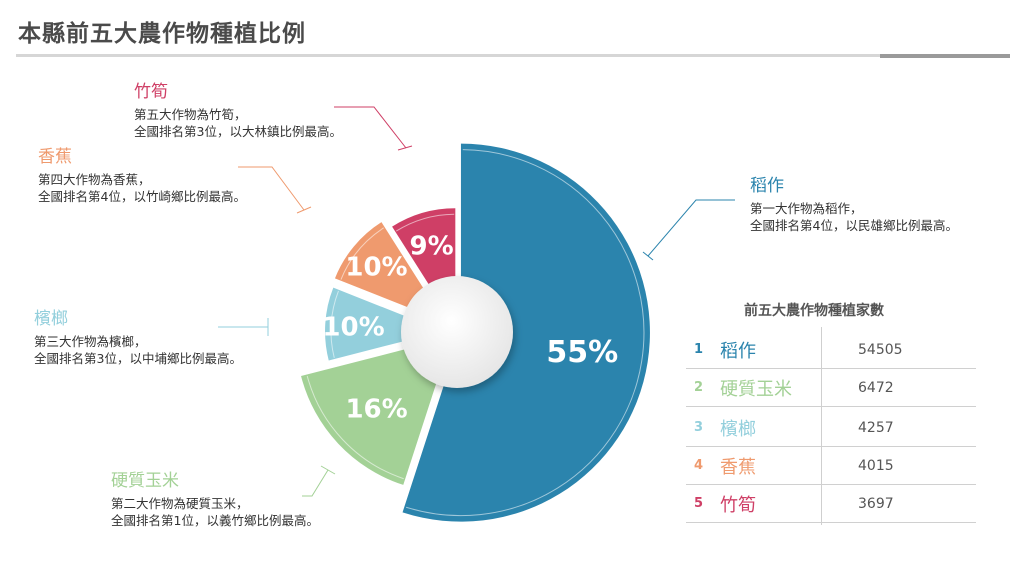 This screenshot has height=576, width=1024. Describe the element at coordinates (190, 114) in the screenshot. I see `annotation-bamboo-line1: 第五大作物為竹筍，` at that location.